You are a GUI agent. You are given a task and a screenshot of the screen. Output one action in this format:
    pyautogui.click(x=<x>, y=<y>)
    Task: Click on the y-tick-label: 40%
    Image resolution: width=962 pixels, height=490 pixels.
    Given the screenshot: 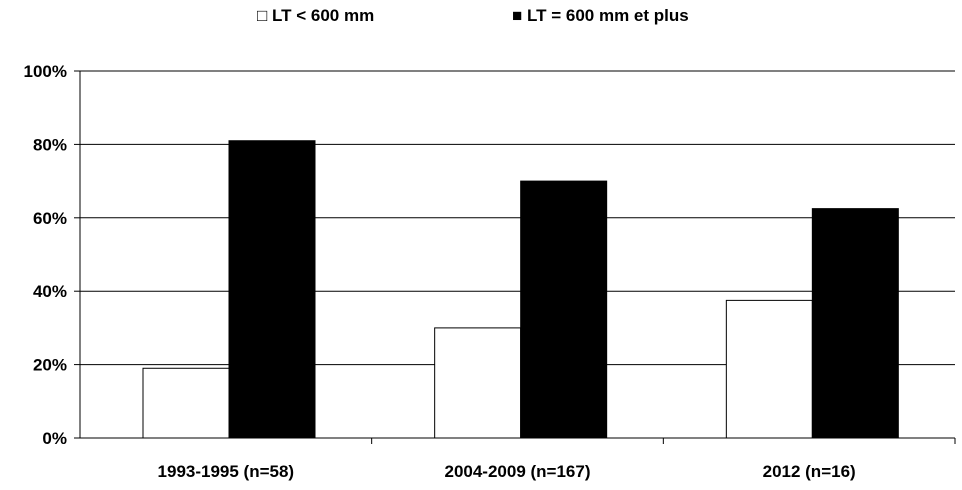 What is the action you would take?
    pyautogui.click(x=50, y=291)
    